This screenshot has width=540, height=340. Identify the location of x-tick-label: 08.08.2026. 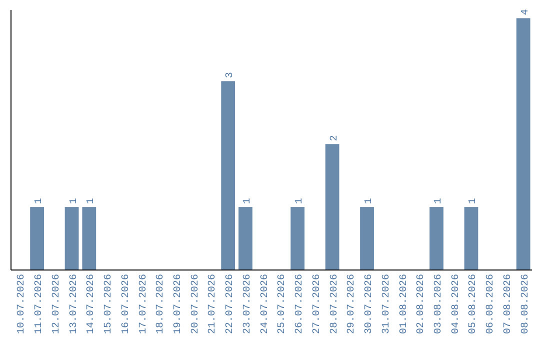
(526, 304).